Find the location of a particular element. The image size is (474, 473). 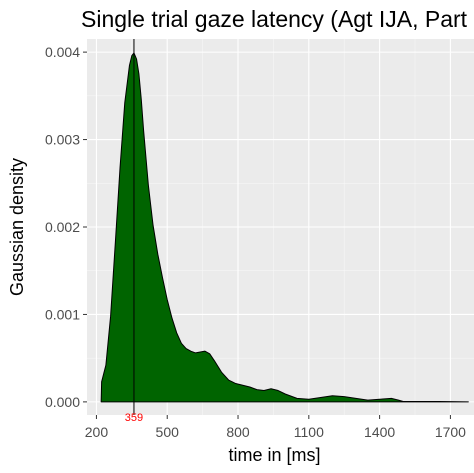

reference-vline-label: 359 is located at coordinates (134, 418).